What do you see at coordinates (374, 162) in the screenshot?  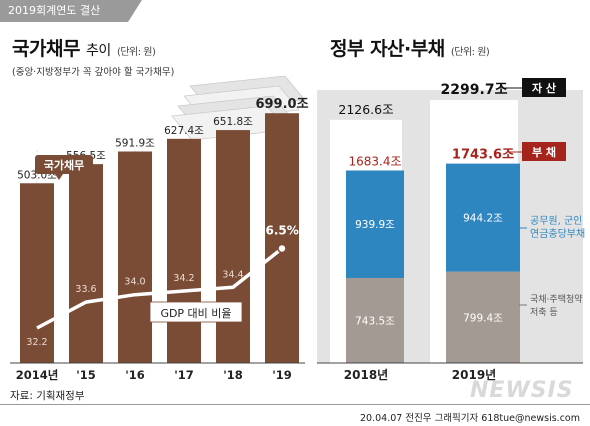 I see `liability-value-label: 1683.4조` at bounding box center [374, 162].